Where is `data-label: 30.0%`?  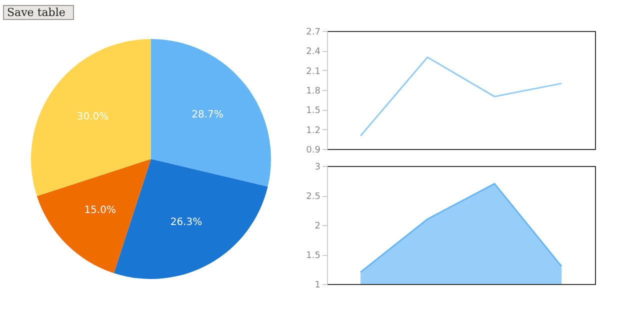 data-label: 30.0% is located at coordinates (92, 117).